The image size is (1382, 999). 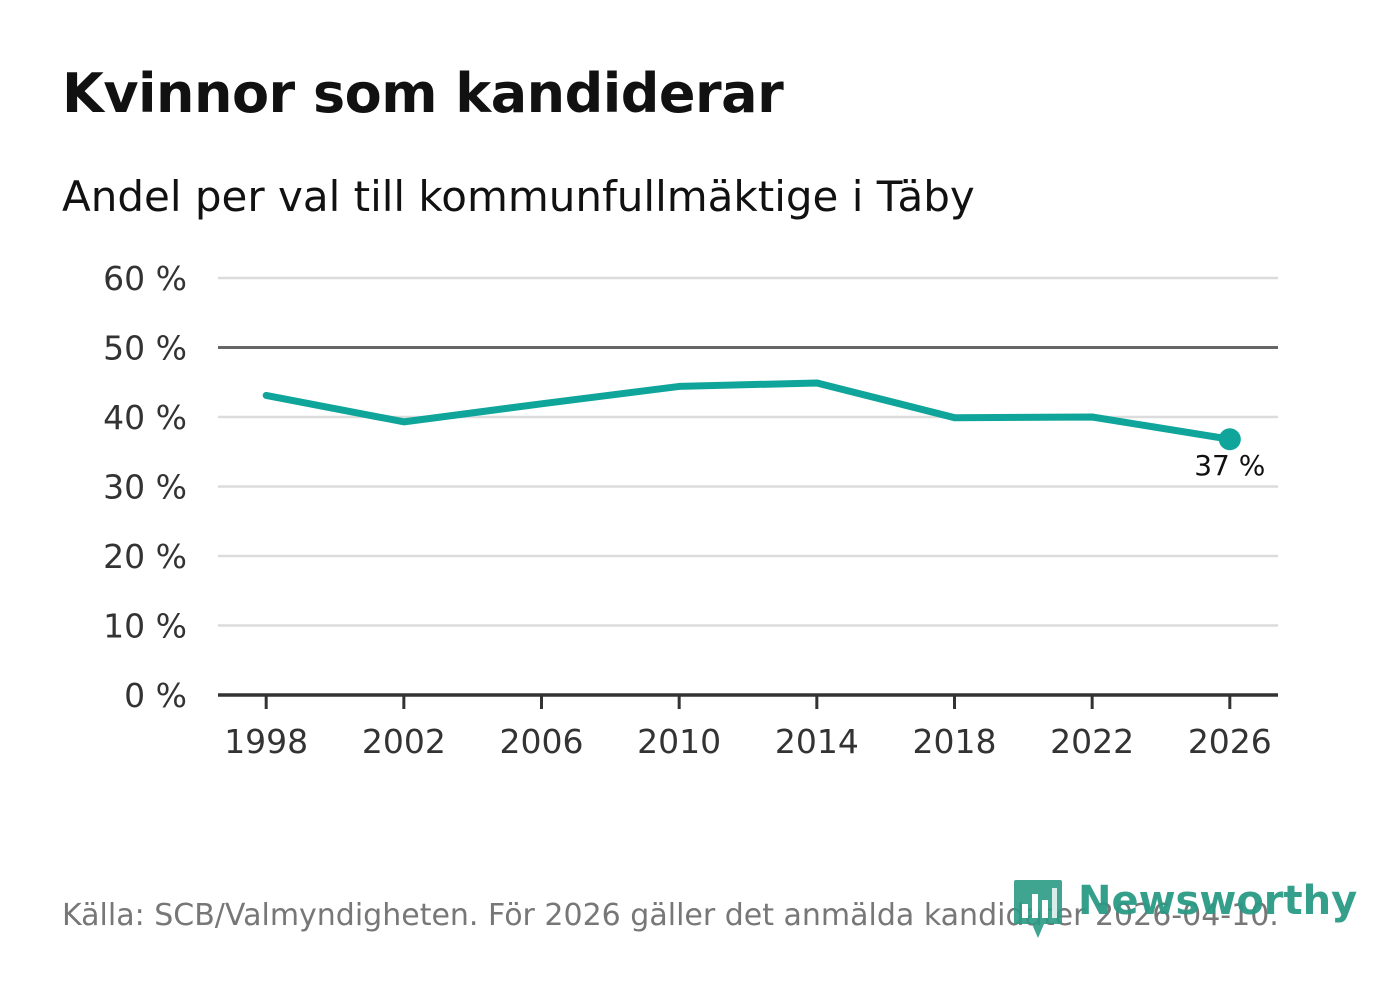 What do you see at coordinates (145, 417) in the screenshot?
I see `y-tick-label: 40 %` at bounding box center [145, 417].